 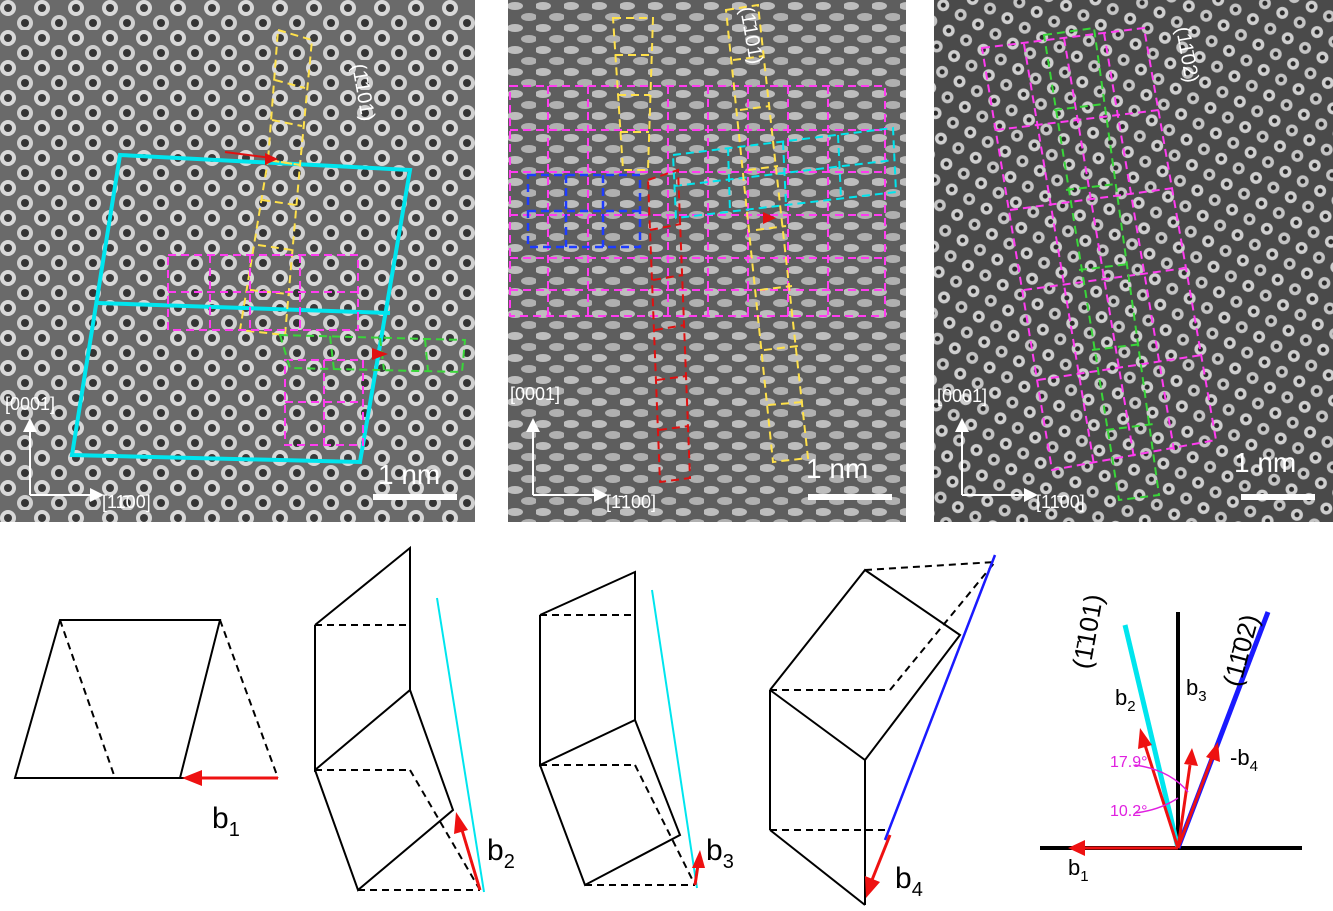 What do you see at coordinates (1196, 690) in the screenshot?
I see `vector-b3-label: b3` at bounding box center [1196, 690].